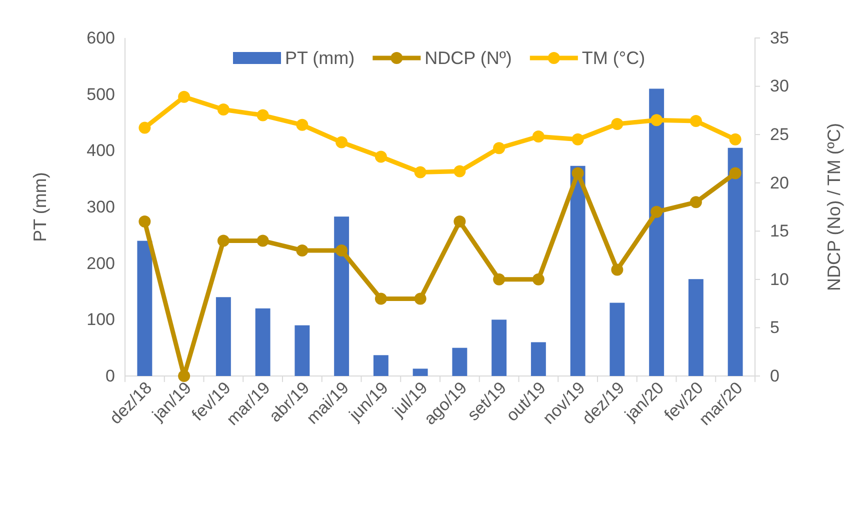 This screenshot has height=518, width=853. What do you see at coordinates (779, 279) in the screenshot?
I see `y2-tick-label: 10` at bounding box center [779, 279].